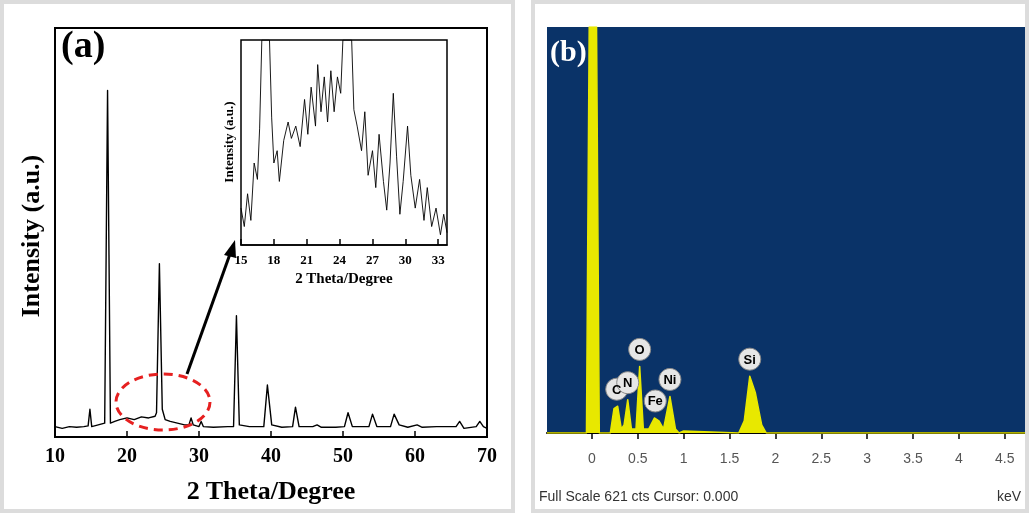 The height and width of the screenshot is (513, 1029). I want to click on x-tick-label: 24, so click(340, 259).